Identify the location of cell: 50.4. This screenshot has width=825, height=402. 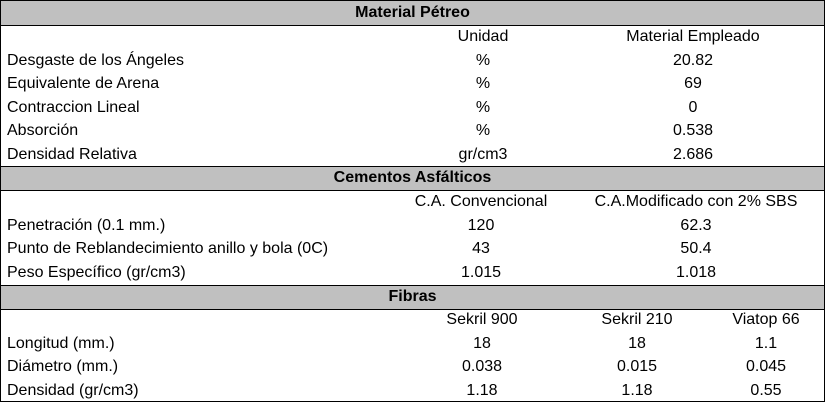
(696, 248).